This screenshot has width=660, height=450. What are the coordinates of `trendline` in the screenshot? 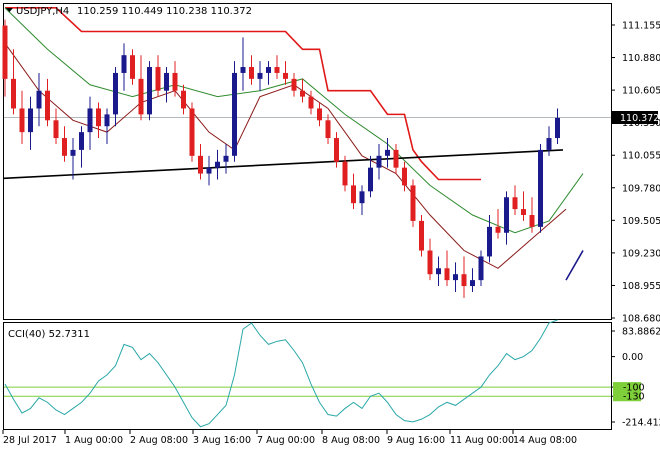 It's located at (283, 164).